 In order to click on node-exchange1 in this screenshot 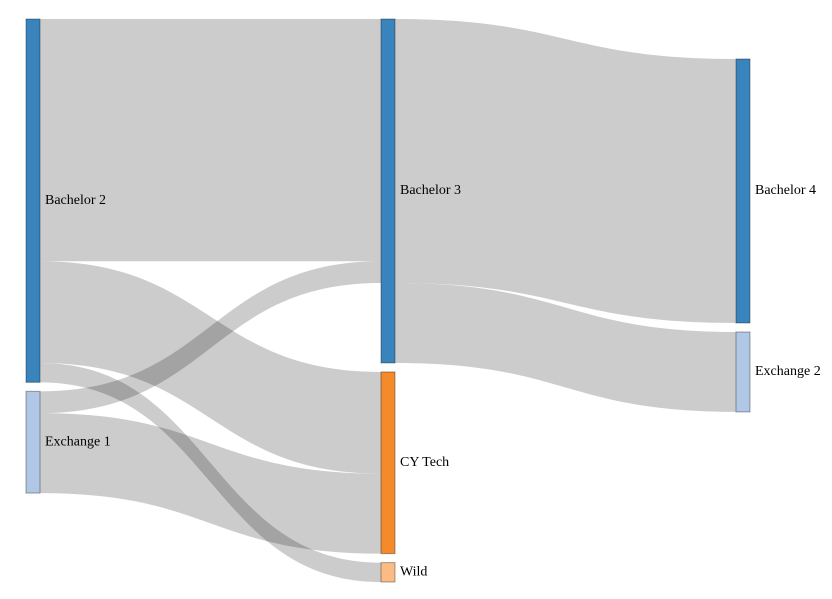, I will do `click(33, 442)`.